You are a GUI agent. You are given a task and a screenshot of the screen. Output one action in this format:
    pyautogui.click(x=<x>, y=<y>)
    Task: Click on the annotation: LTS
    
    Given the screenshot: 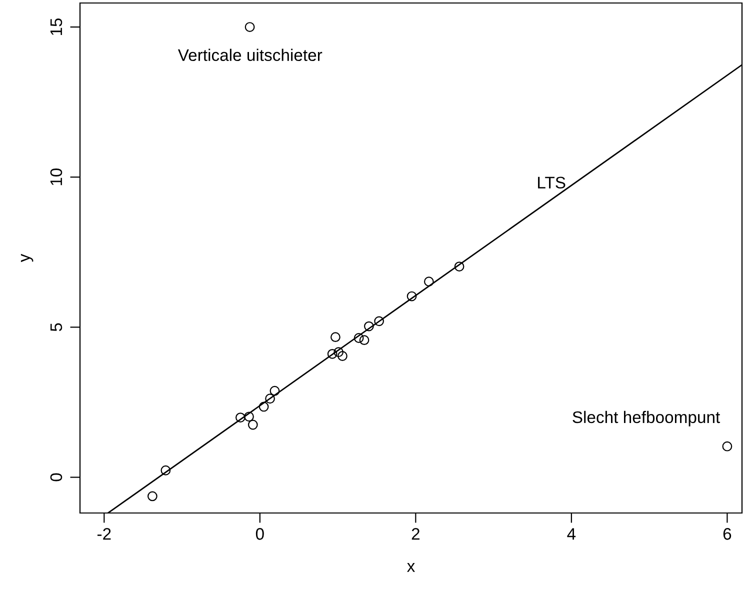 What is the action you would take?
    pyautogui.click(x=552, y=182)
    